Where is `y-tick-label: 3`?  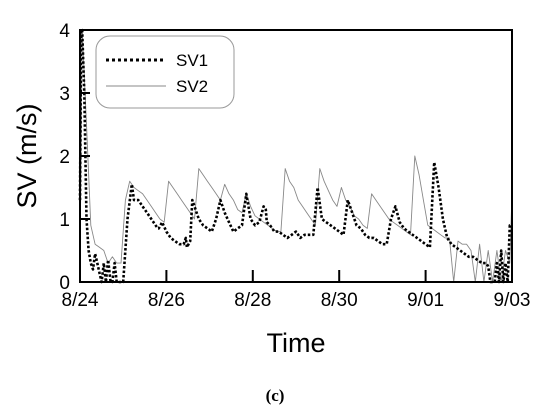 y-tick-label: 3 is located at coordinates (64, 94).